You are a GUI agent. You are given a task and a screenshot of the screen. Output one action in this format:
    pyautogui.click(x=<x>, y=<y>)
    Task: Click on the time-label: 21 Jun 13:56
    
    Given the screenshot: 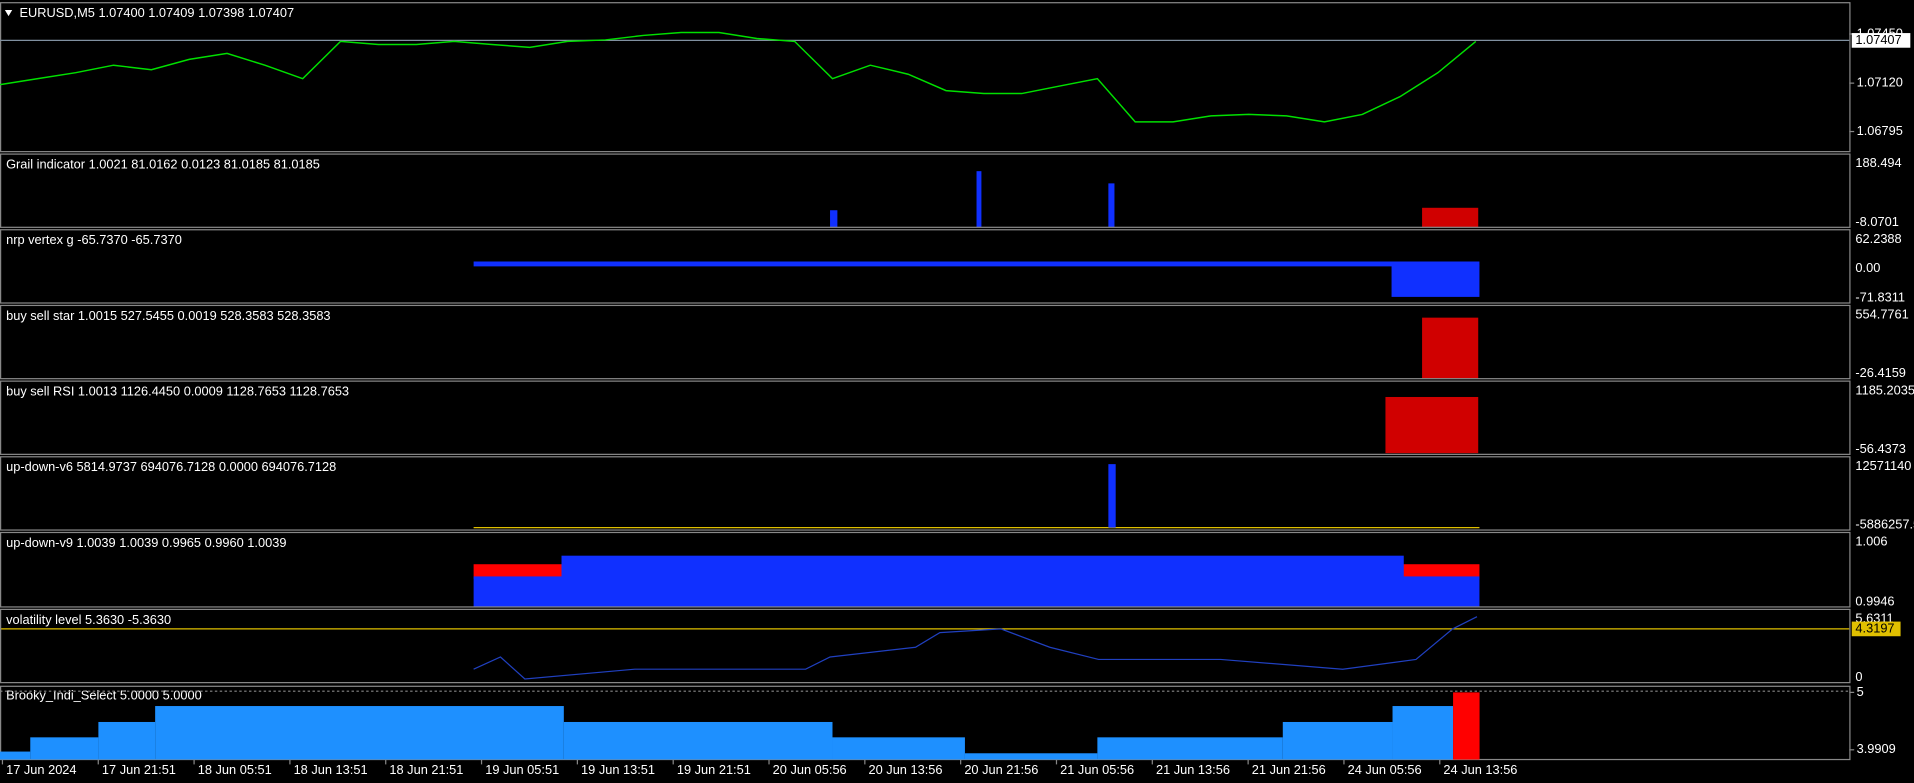 What is the action you would take?
    pyautogui.click(x=1193, y=769)
    